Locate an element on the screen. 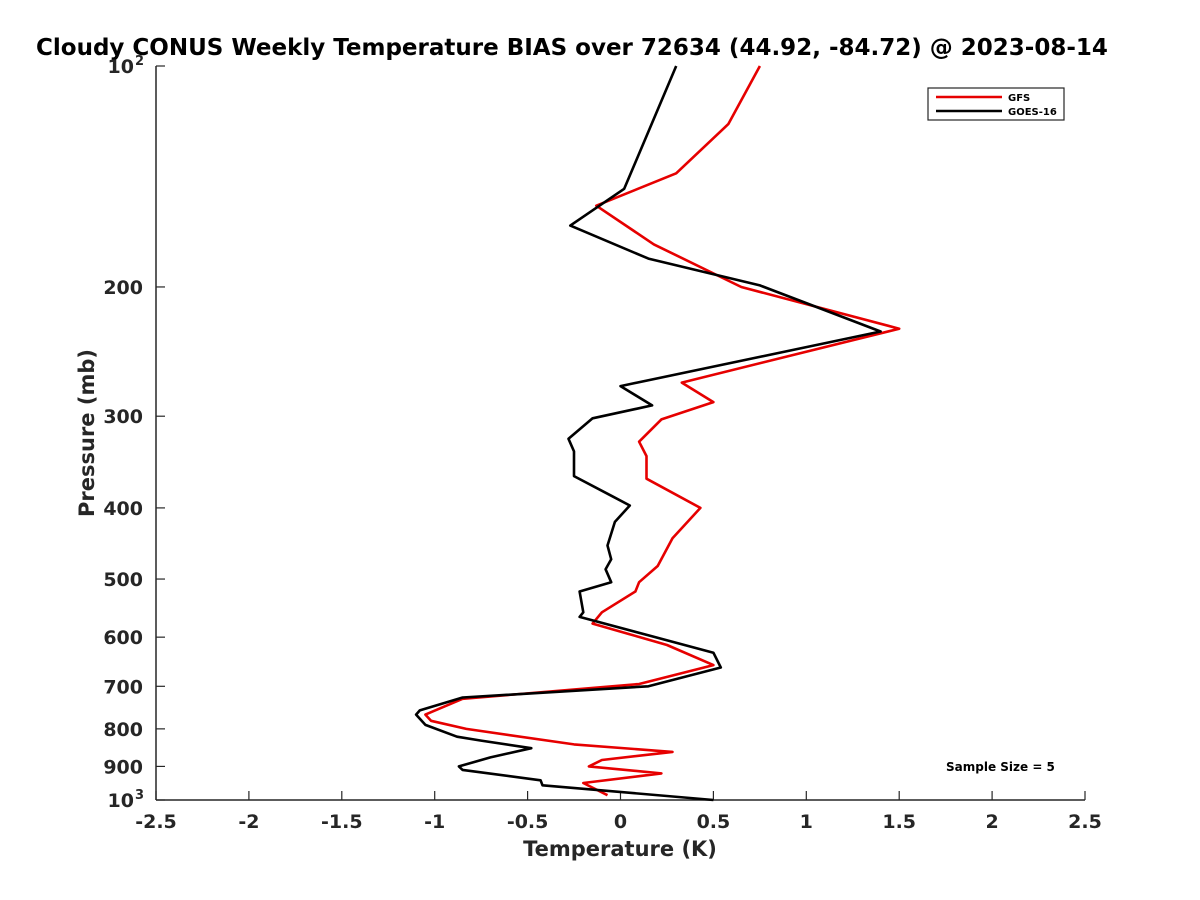 The height and width of the screenshot is (900, 1200). x-axis-ticks: -2.5 -2 -1.5 -1 -0.5 0 0.5 1 1.5 2 2.5 is located at coordinates (618, 812).